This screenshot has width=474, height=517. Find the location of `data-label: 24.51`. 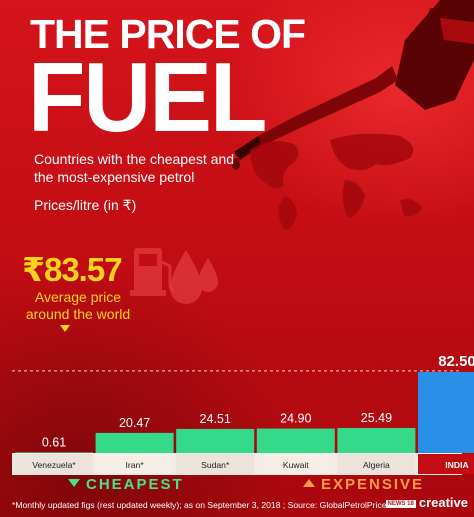

data-label: 24.51 is located at coordinates (215, 419).